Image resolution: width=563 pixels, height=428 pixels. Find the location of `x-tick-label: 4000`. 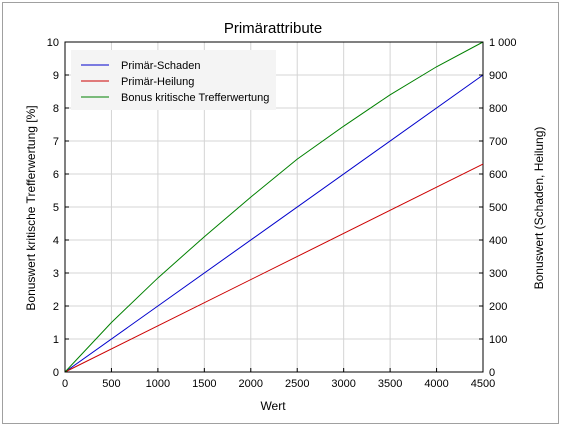

x-tick-label: 4000 is located at coordinates (436, 384).